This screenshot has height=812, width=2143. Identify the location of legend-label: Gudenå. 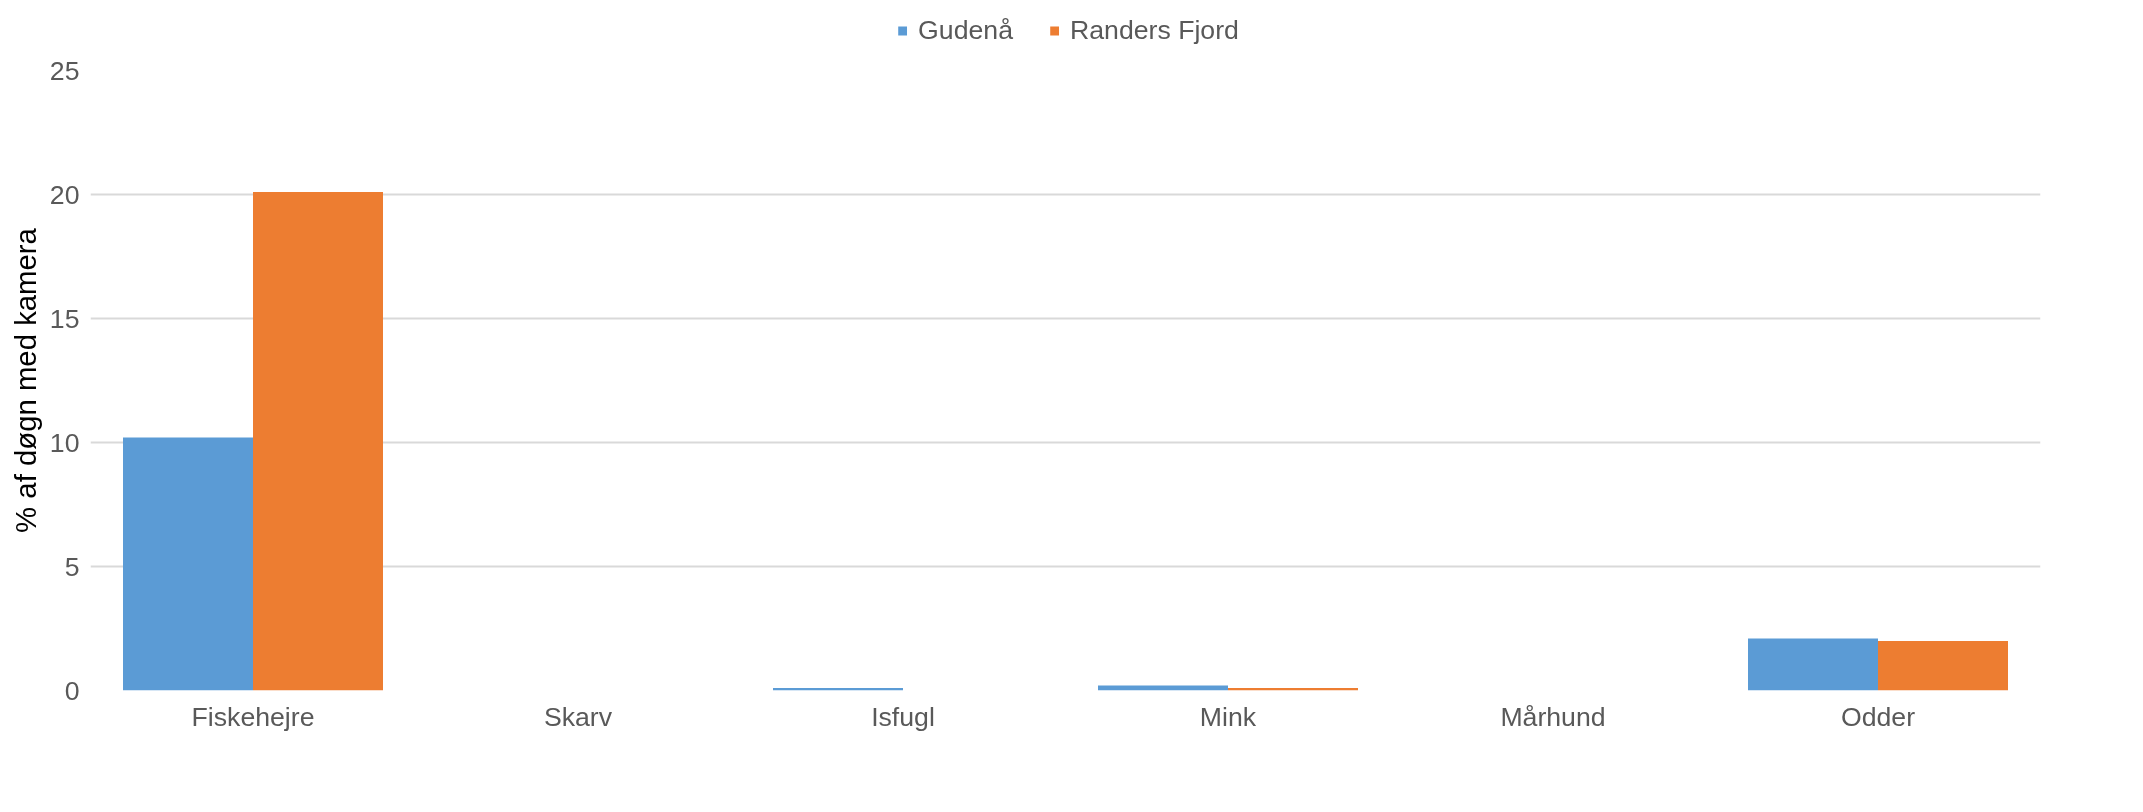
(965, 30).